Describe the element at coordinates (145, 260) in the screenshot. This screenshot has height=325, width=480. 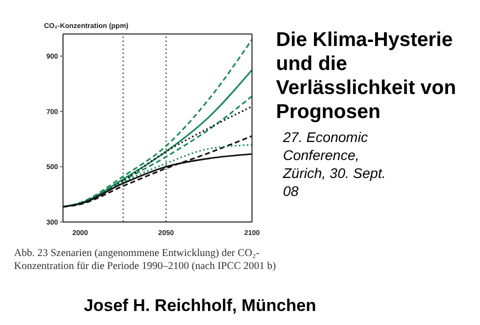
I see `caption: Abb. 23 Szenarien (angenommene Entwicklung) der CO₂-Konzentration für die Periode 1990–2100 (nach IPCC 2001 b)` at that location.